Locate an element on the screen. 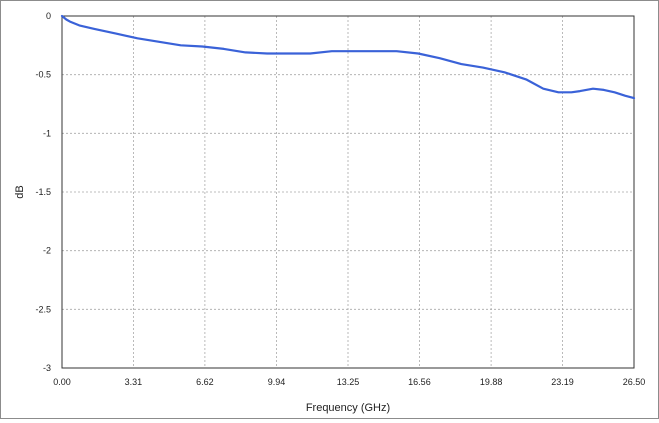  x-tick-label: 16.56 is located at coordinates (419, 382).